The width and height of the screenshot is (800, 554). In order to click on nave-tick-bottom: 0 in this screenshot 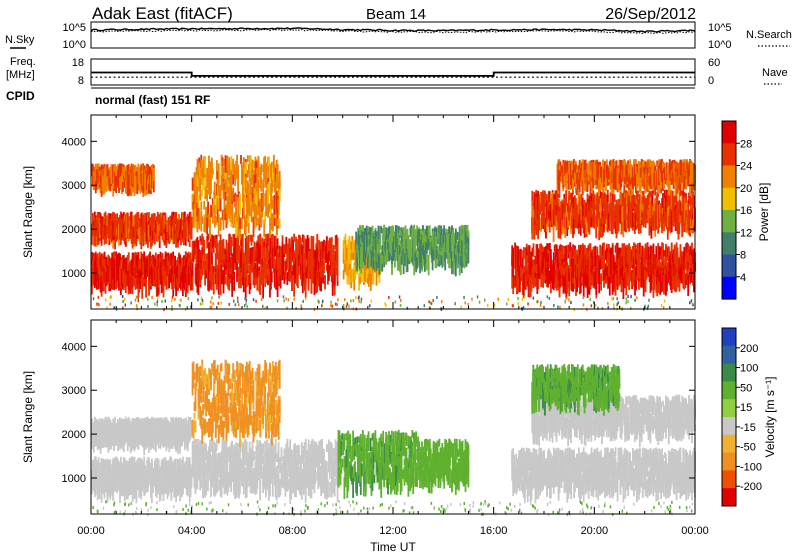, I will do `click(711, 81)`.